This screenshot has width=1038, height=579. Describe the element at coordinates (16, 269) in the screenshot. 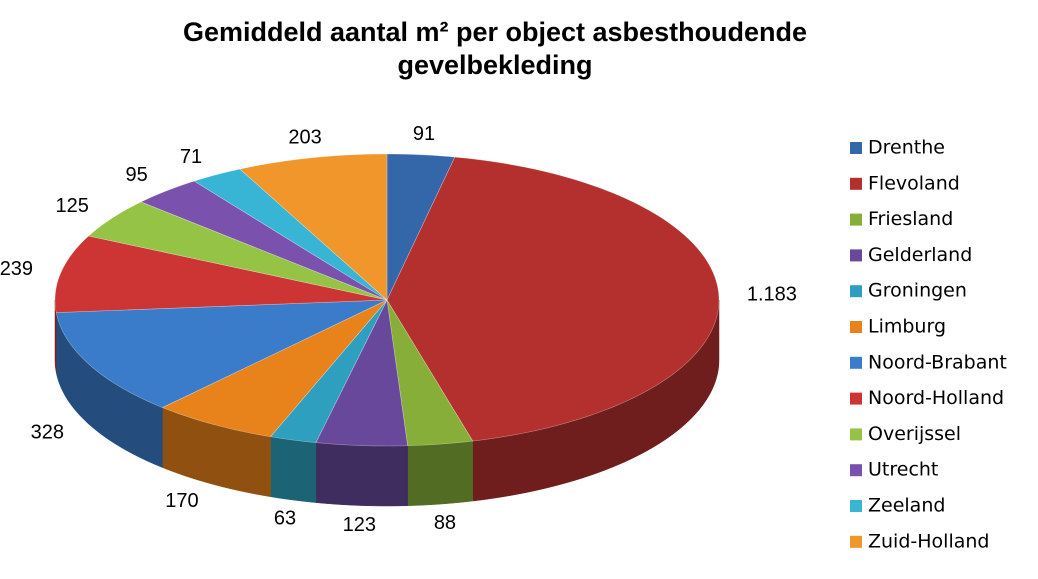

I see `data-label: 239` at that location.